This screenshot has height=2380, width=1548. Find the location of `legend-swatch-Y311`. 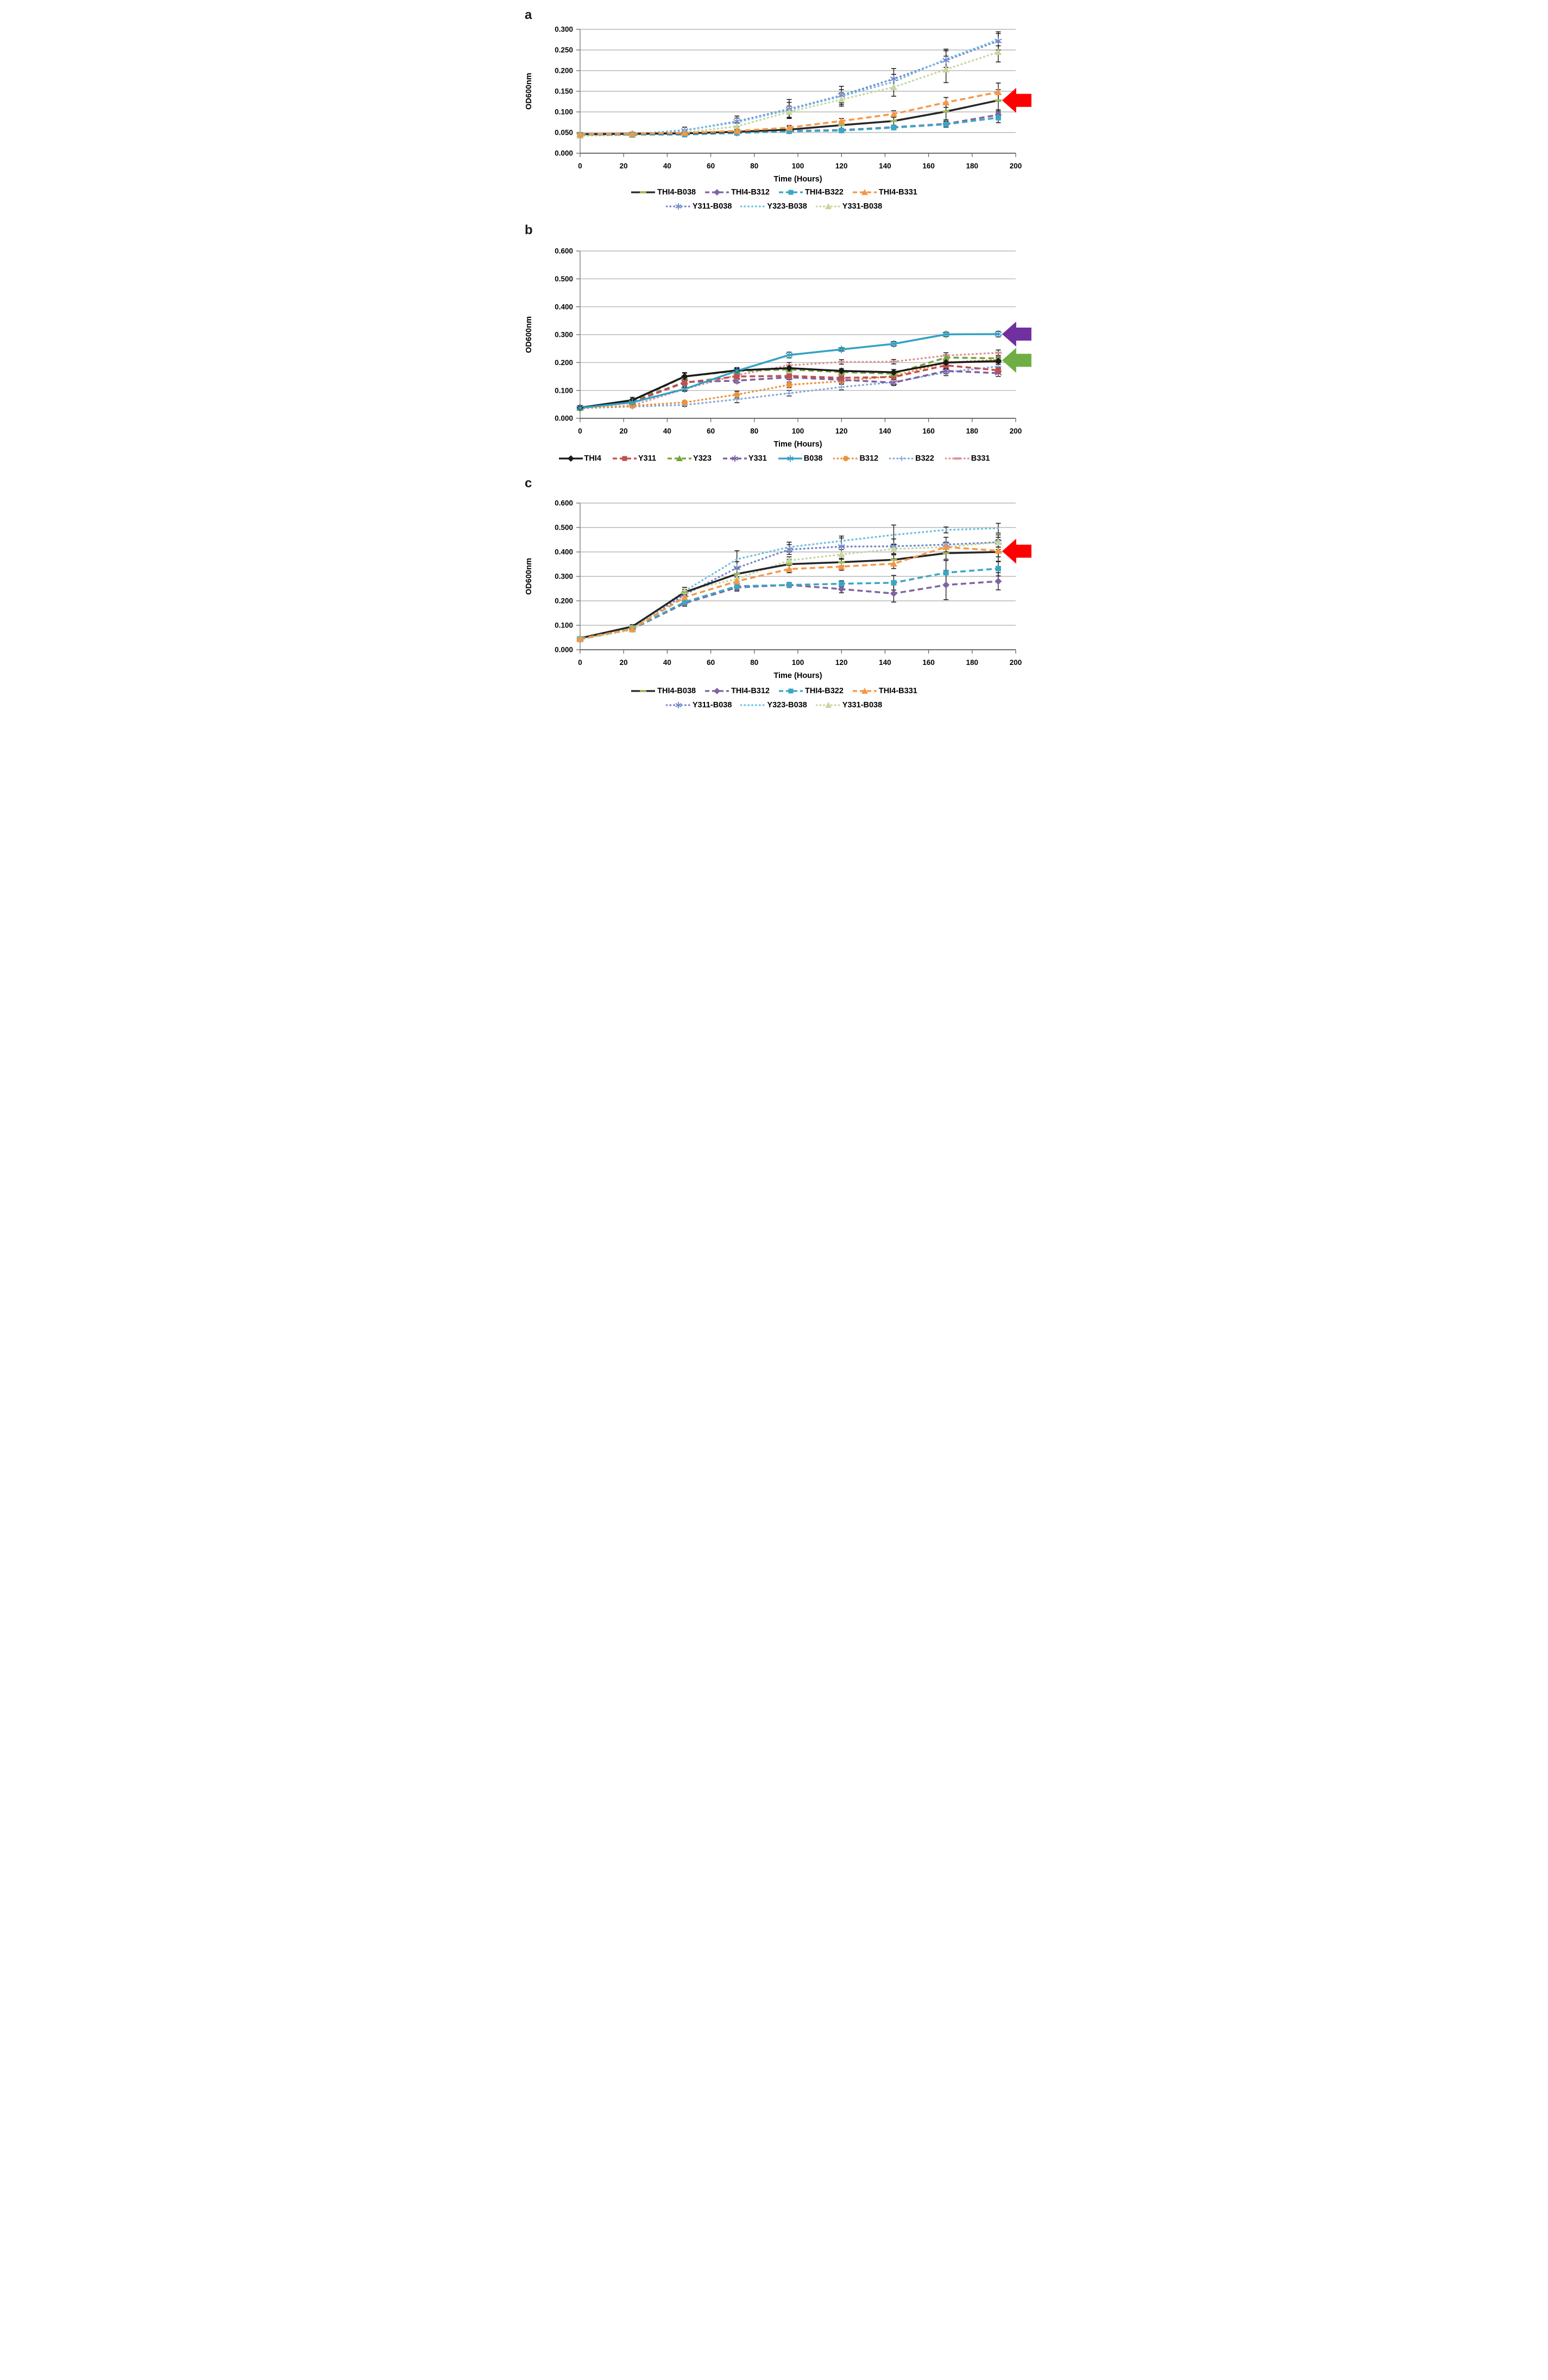

legend-swatch-Y311 is located at coordinates (624, 458).